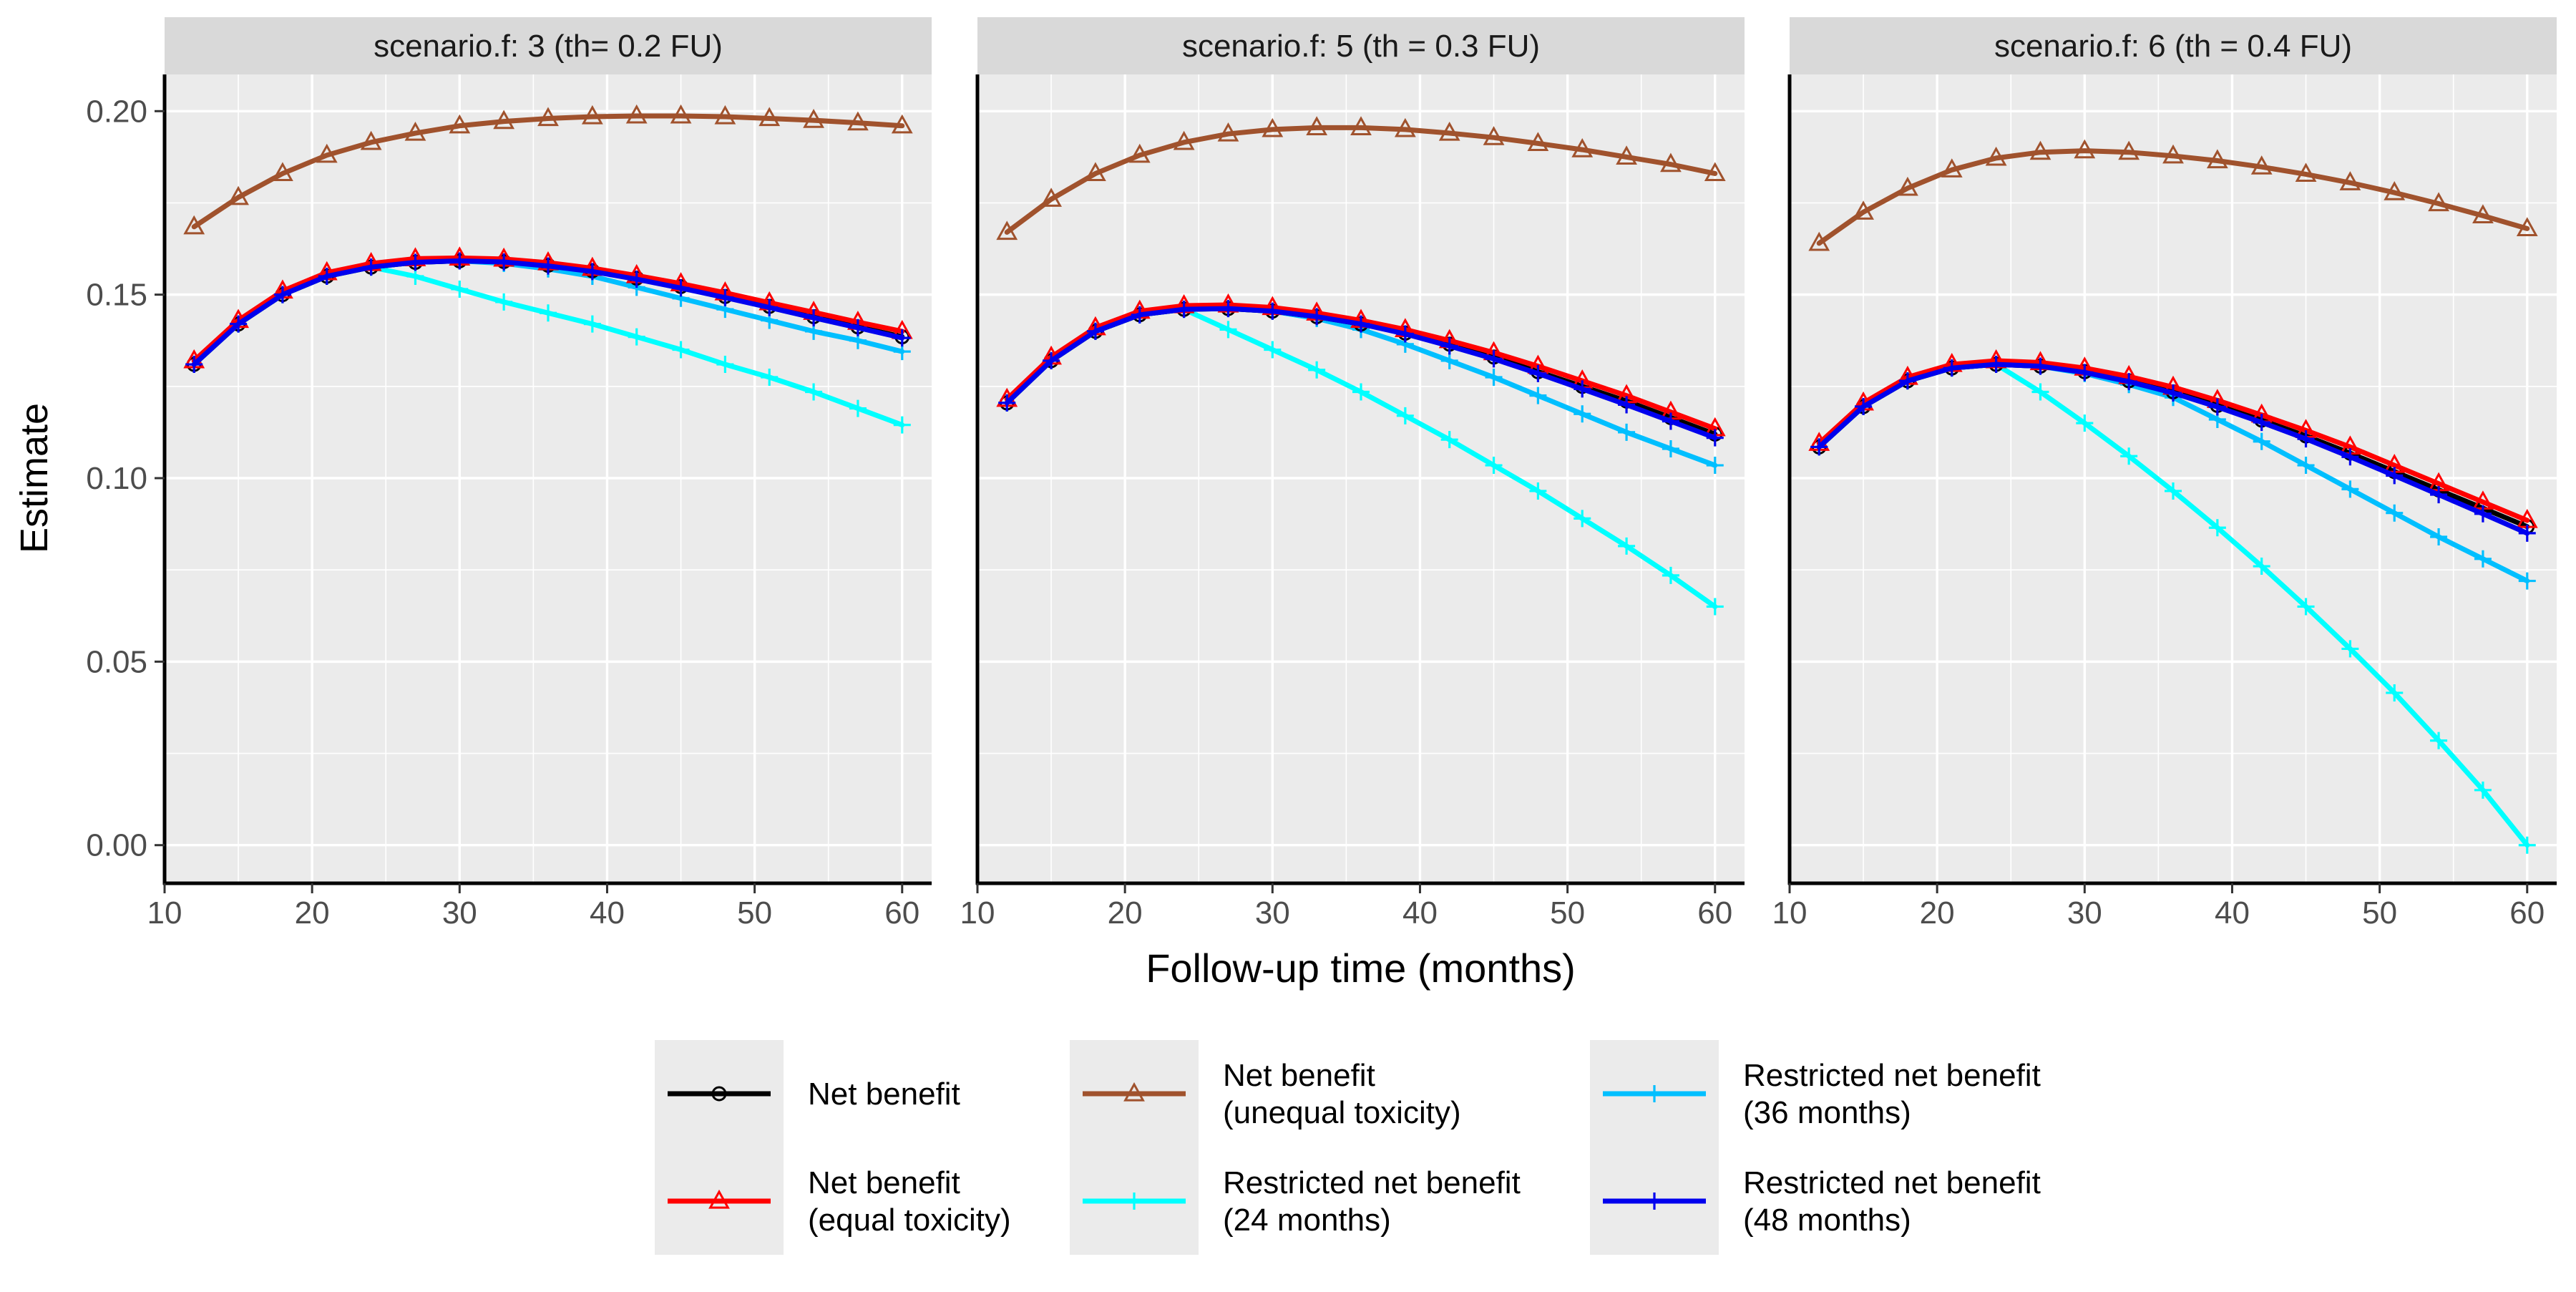  I want to click on legend-label: (48 months), so click(1827, 1220).